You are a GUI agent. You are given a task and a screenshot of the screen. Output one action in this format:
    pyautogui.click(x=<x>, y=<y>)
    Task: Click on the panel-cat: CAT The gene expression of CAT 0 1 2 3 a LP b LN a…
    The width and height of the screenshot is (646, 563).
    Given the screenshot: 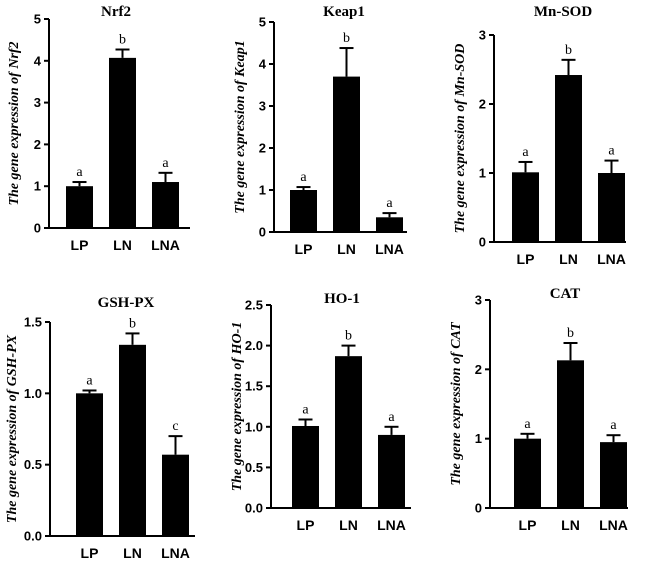 What is the action you would take?
    pyautogui.click(x=538, y=409)
    